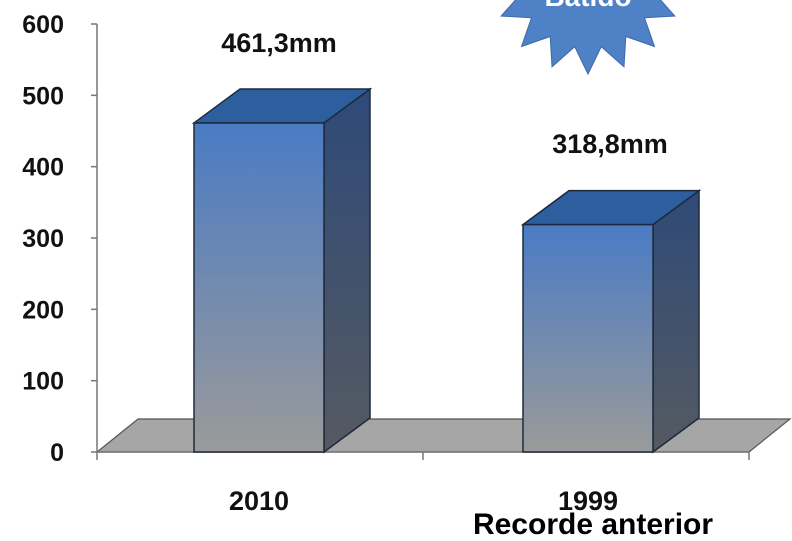 The width and height of the screenshot is (792, 541). Describe the element at coordinates (43, 168) in the screenshot. I see `y-tick-label: 400` at that location.